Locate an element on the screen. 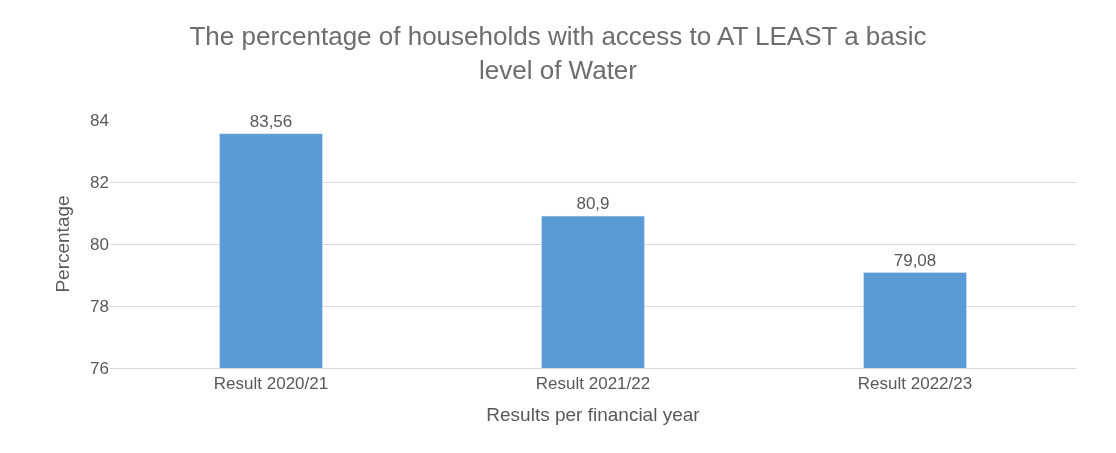  x-tick-label: Result 2021/22 is located at coordinates (593, 384).